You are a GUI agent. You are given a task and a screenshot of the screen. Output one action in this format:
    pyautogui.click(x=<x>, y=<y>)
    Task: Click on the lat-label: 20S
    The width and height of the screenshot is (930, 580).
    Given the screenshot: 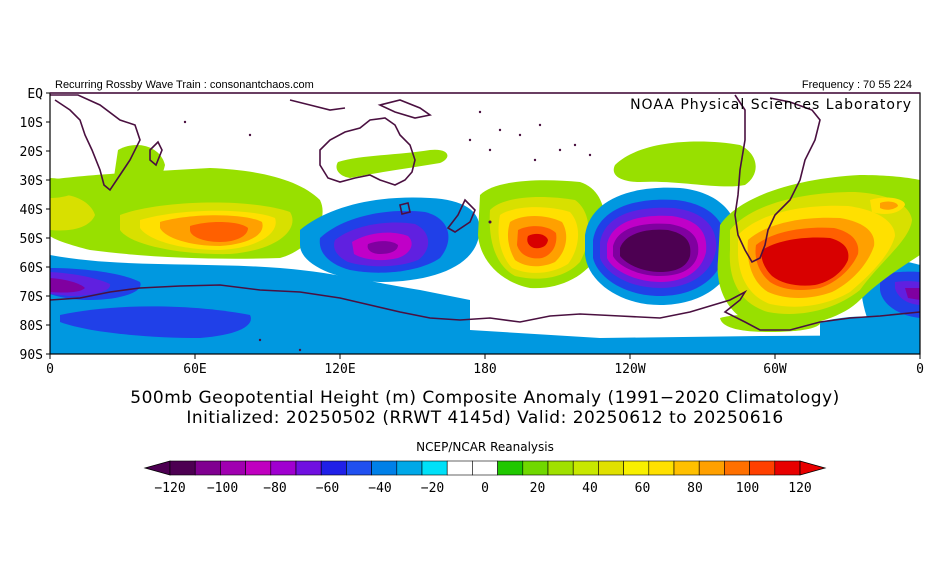 What is the action you would take?
    pyautogui.click(x=31, y=152)
    